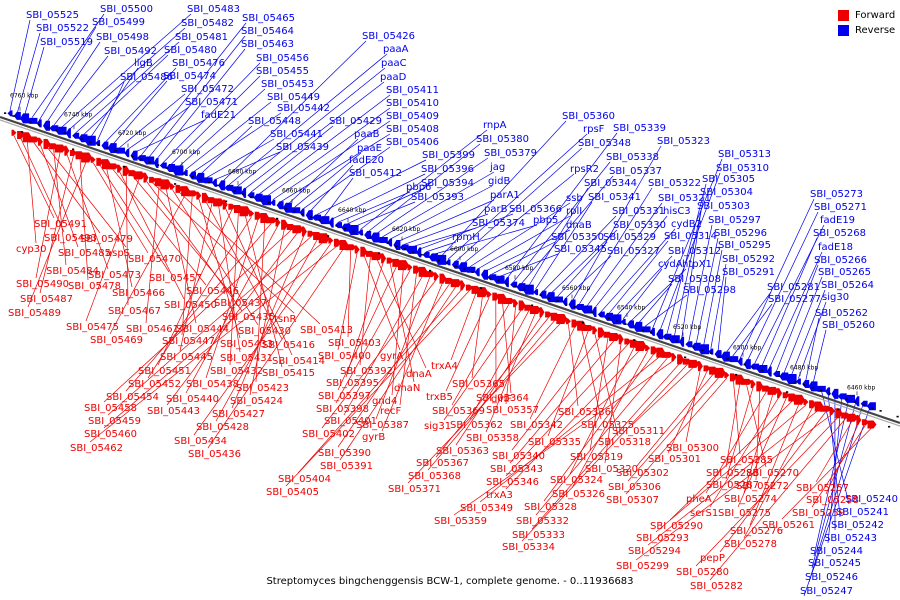 The height and width of the screenshot is (600, 900). What do you see at coordinates (632, 500) in the screenshot?
I see `forward-gene-label: SBI_05307` at bounding box center [632, 500].